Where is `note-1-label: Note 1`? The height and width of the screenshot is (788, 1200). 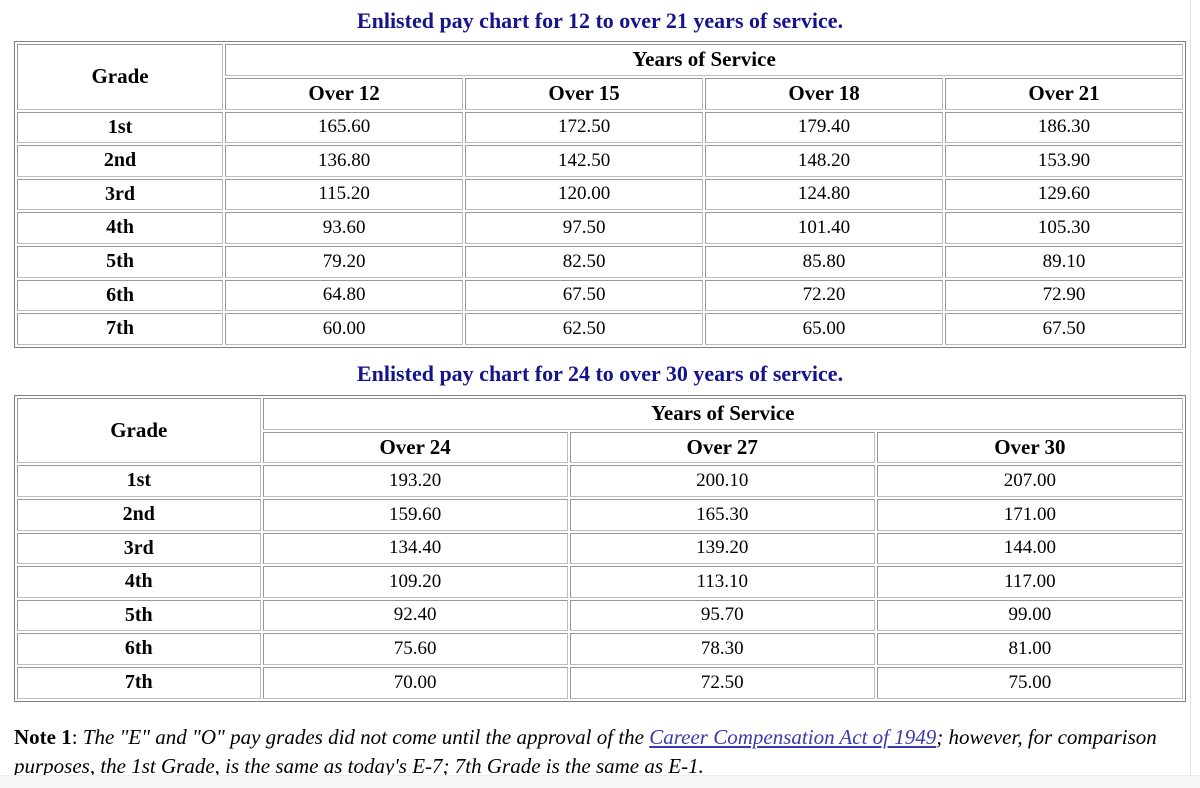
note-1-label: Note 1 is located at coordinates (43, 736).